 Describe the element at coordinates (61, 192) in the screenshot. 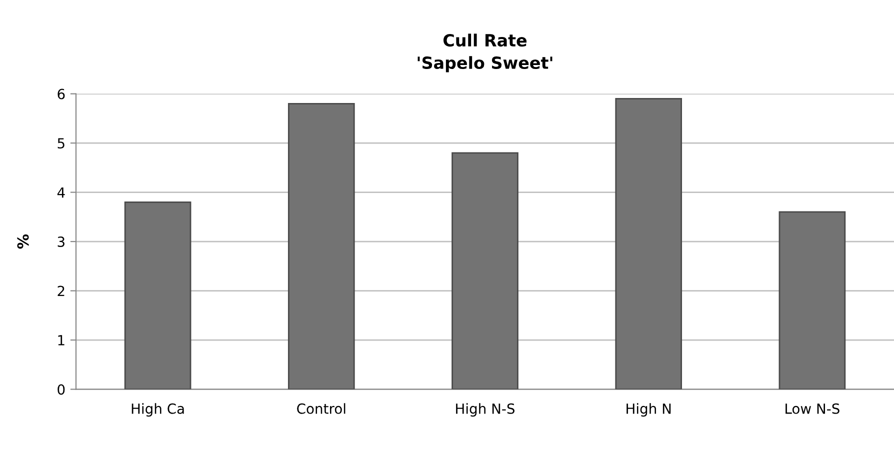

I see `y-tick-label: 4` at that location.